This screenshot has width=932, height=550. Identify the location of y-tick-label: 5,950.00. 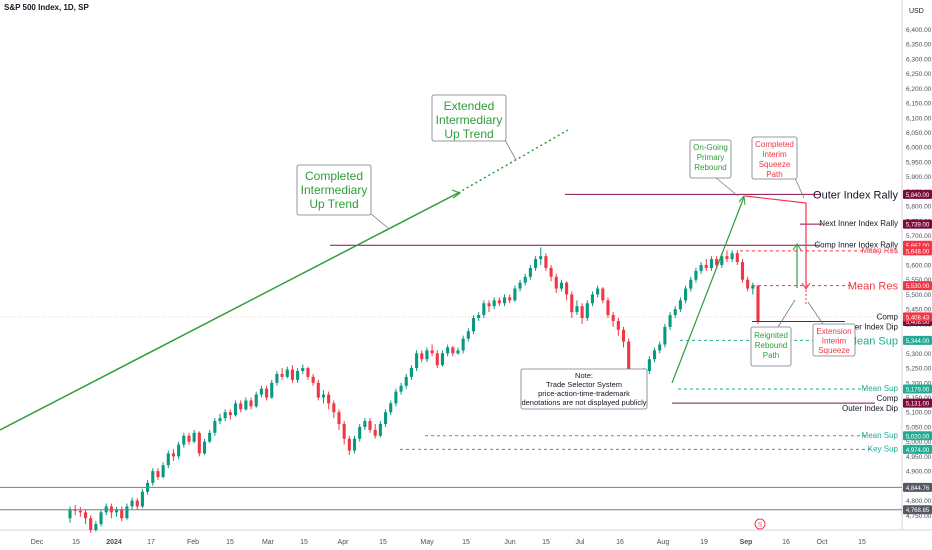
(919, 162).